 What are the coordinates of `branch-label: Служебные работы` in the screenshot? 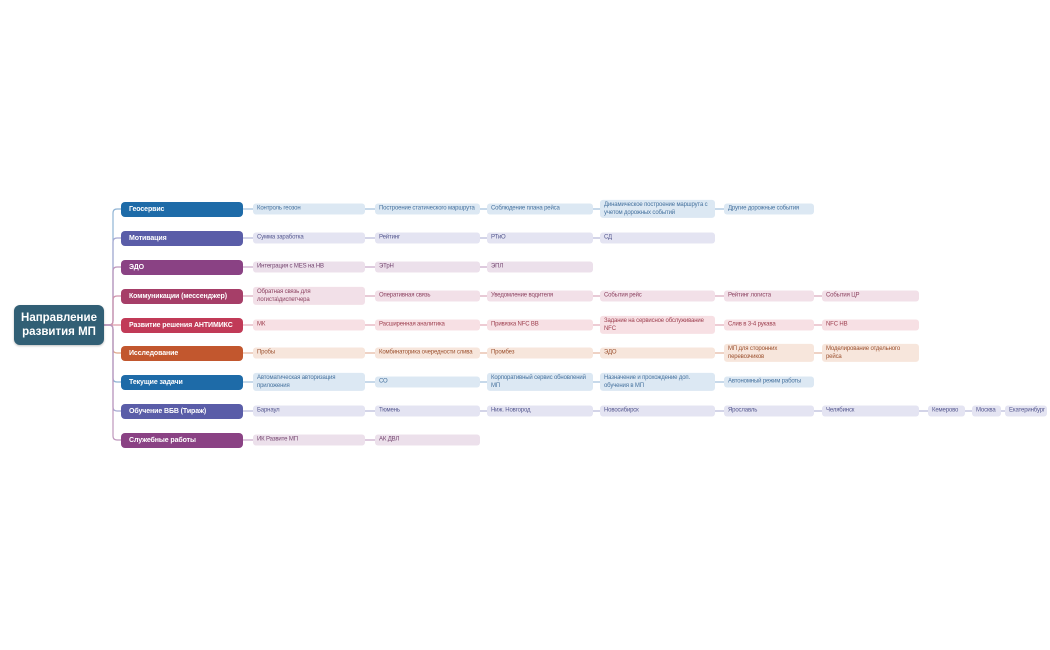 It's located at (162, 440).